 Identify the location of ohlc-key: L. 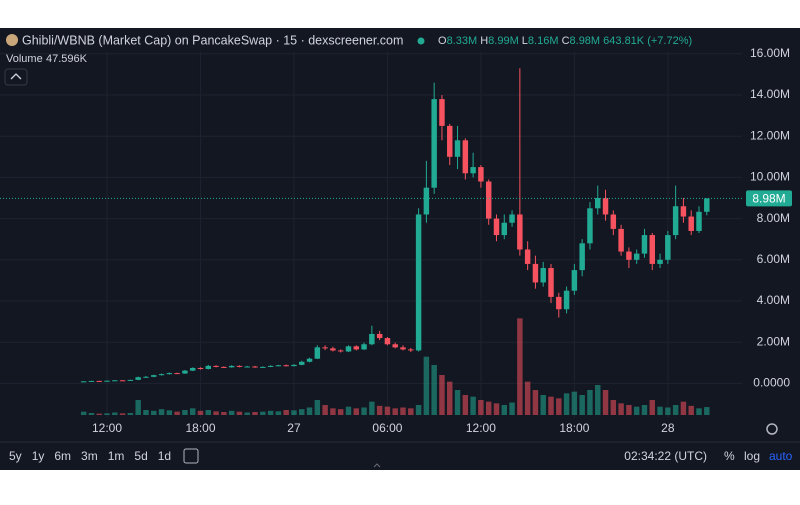
(525, 41).